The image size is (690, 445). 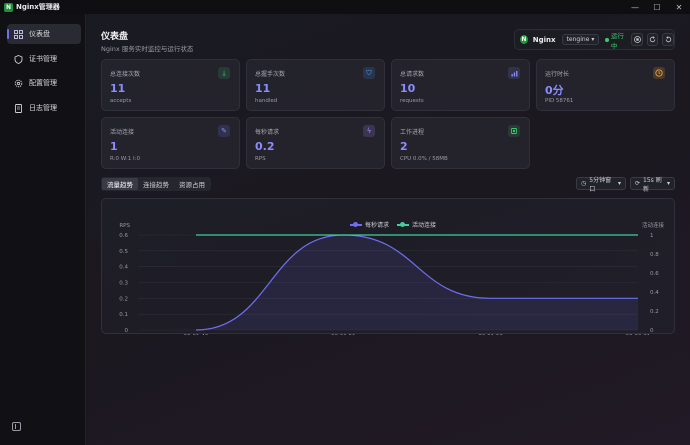 I want to click on time-range-select: ◷ 5分钟窗口 ▾, so click(x=601, y=184).